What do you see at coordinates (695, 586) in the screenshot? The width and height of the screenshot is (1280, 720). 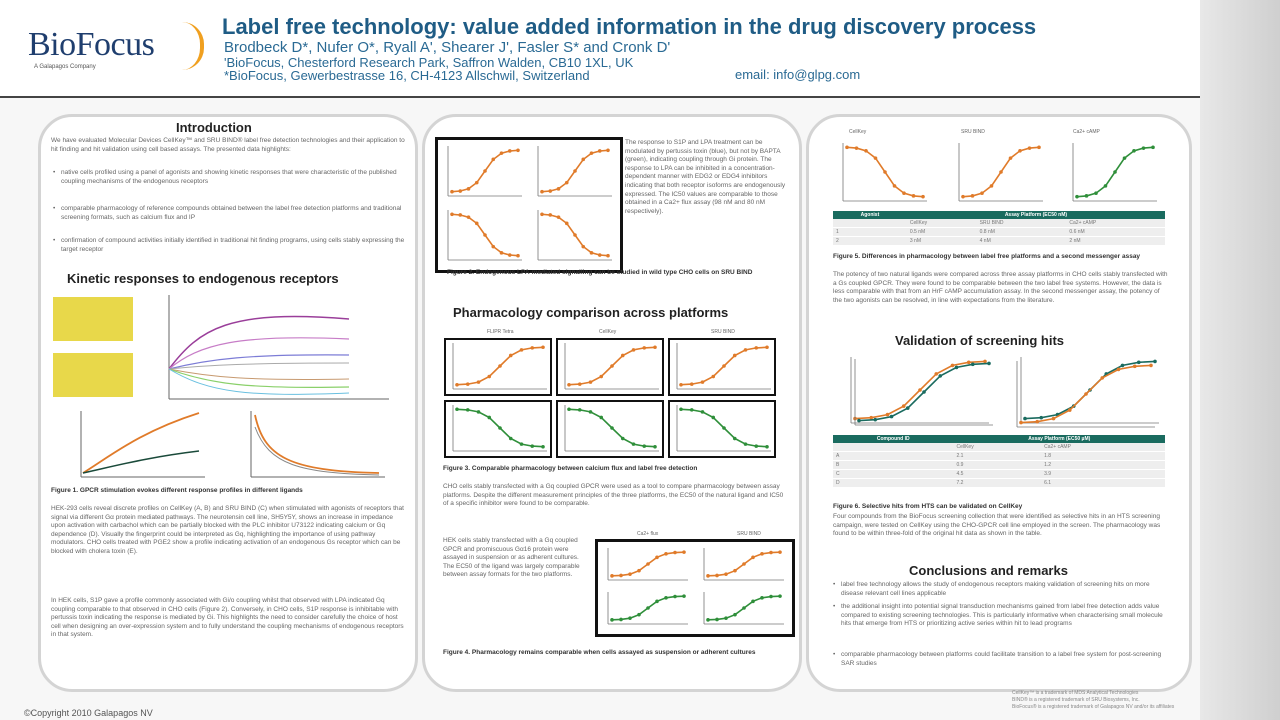 I see `figure-4-charts` at bounding box center [695, 586].